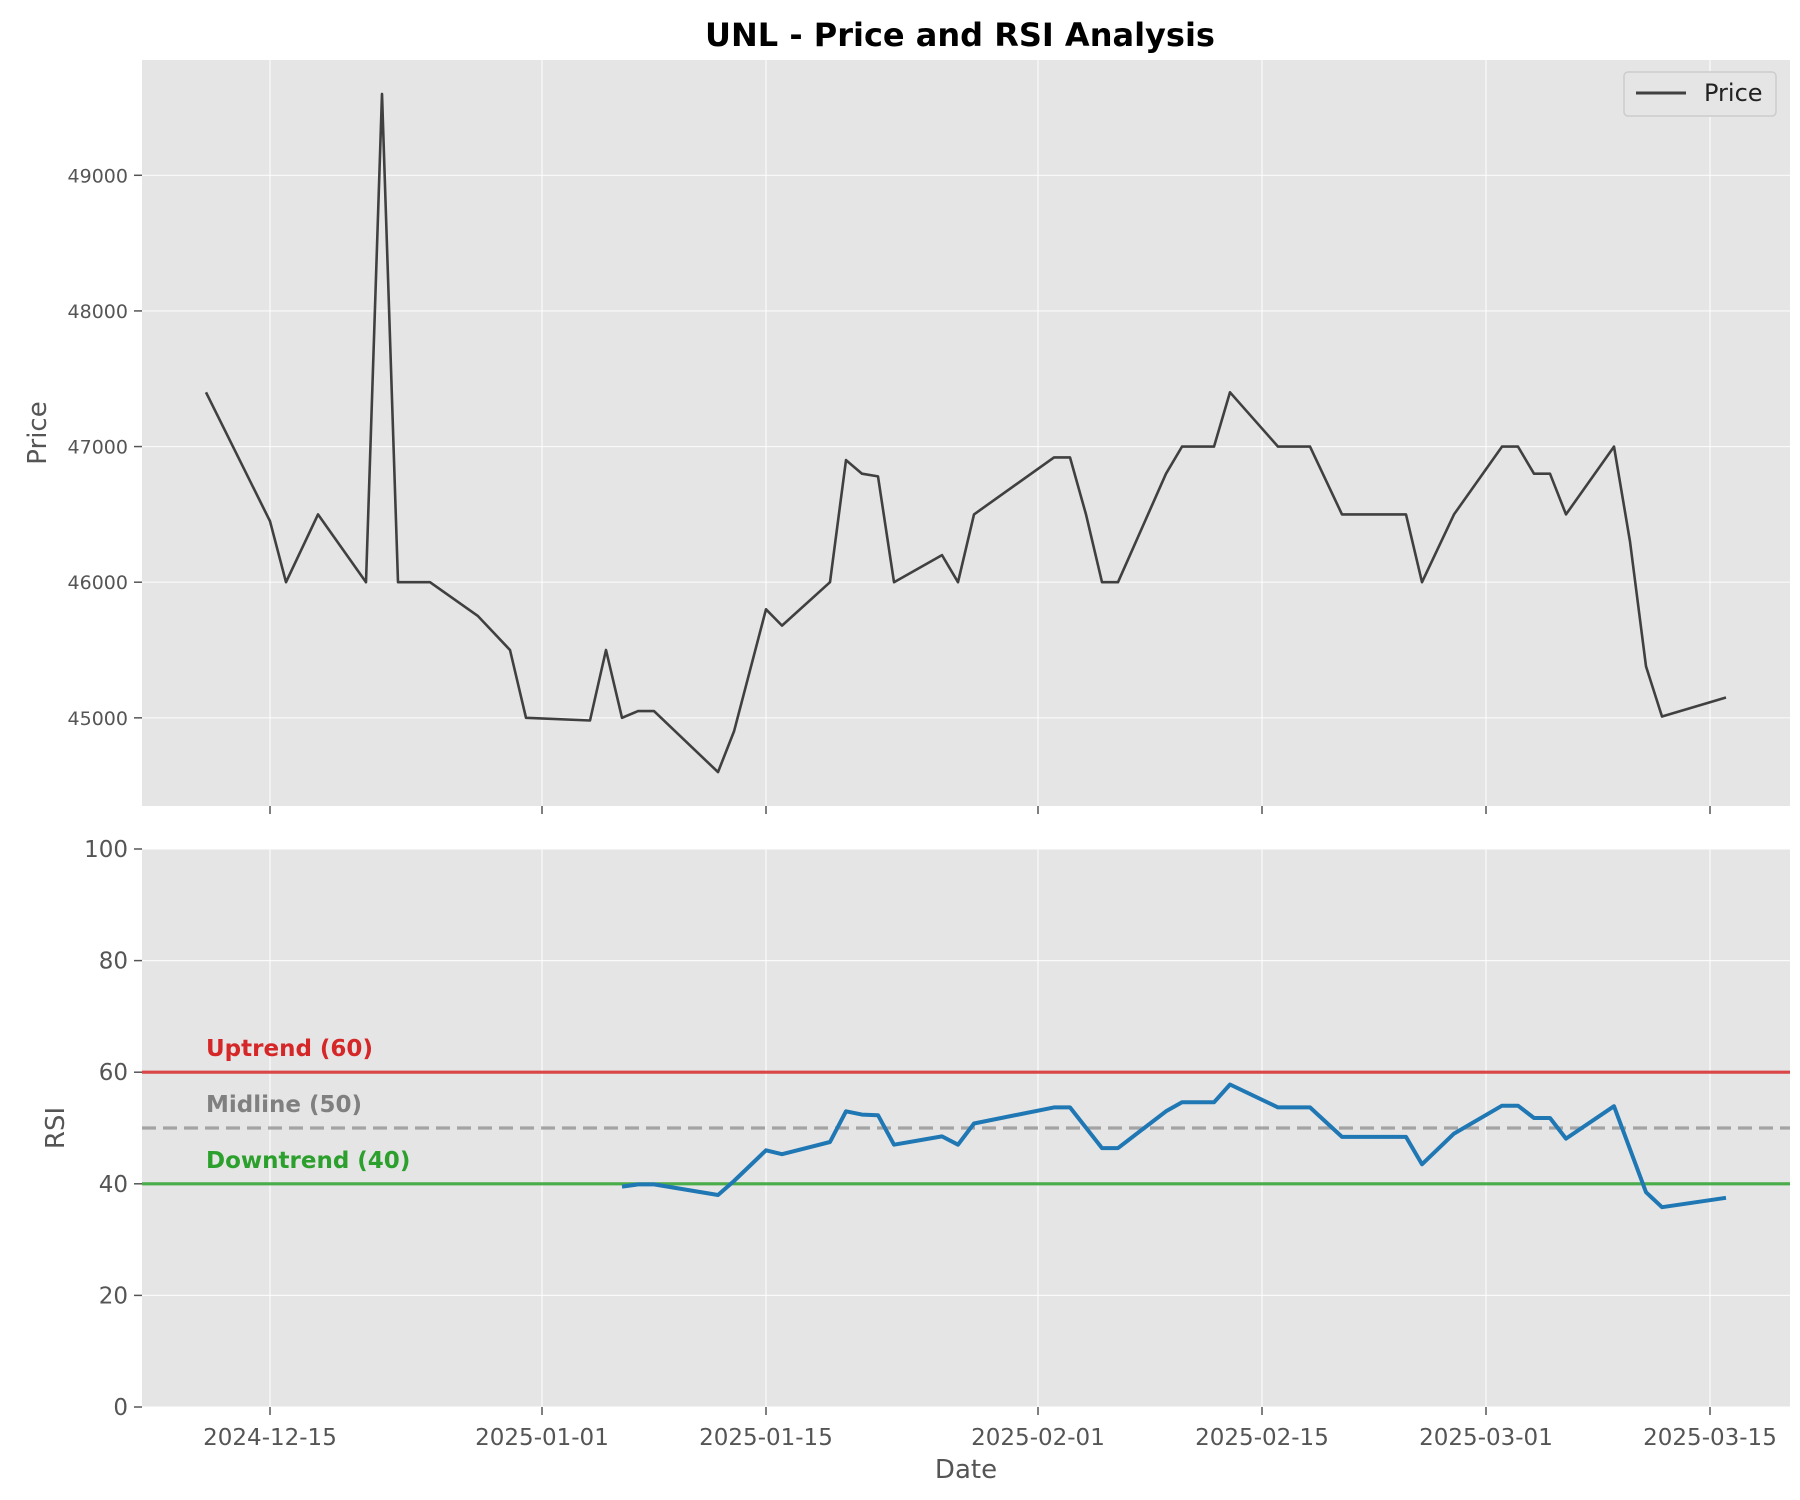  Describe the element at coordinates (120, 1408) in the screenshot. I see `rsi-y-tick-label: 0` at that location.